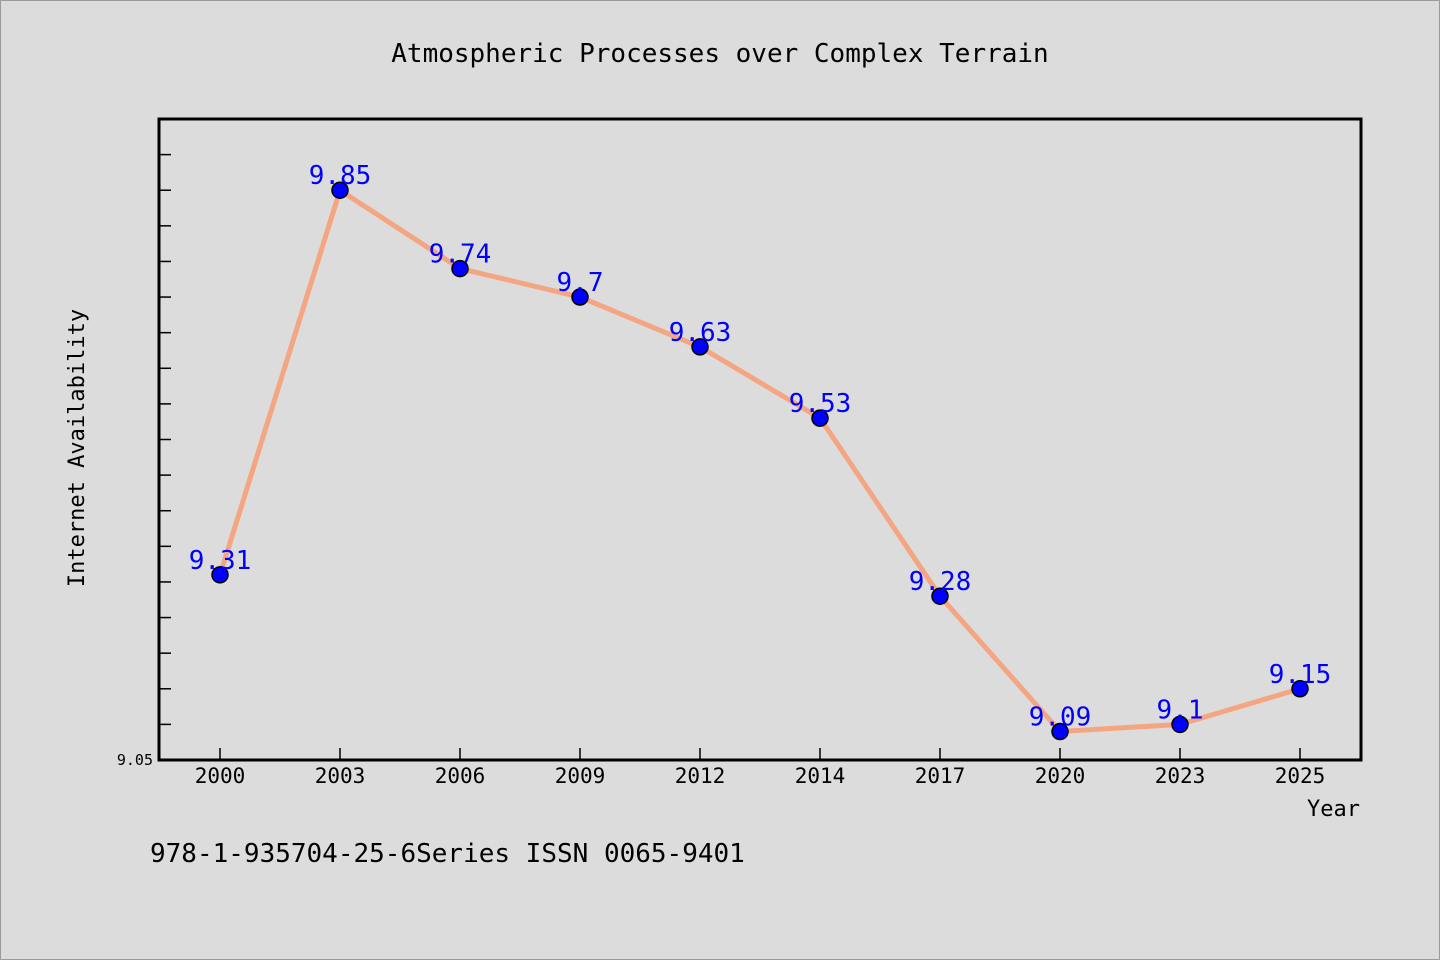  I want to click on x-tick-label: 2025, so click(1300, 776).